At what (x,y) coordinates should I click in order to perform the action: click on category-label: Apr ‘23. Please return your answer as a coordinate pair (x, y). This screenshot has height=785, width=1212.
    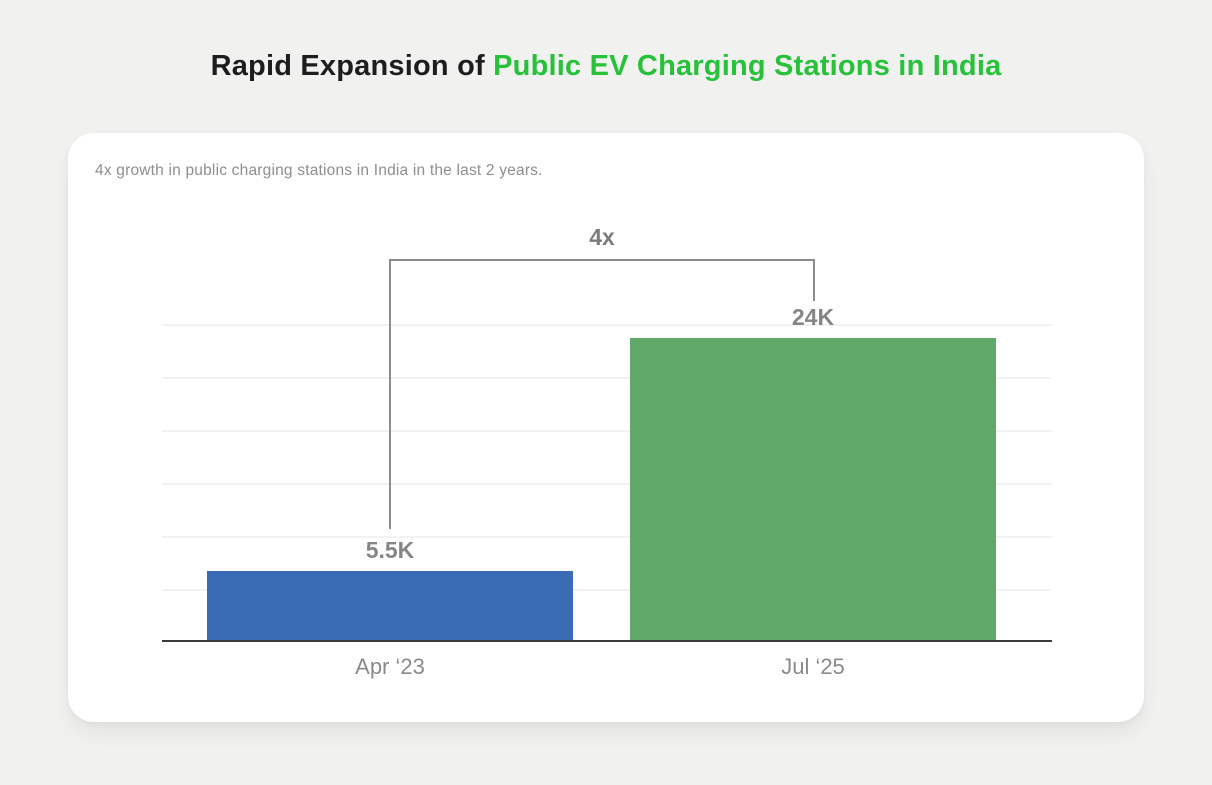
    Looking at the image, I should click on (390, 666).